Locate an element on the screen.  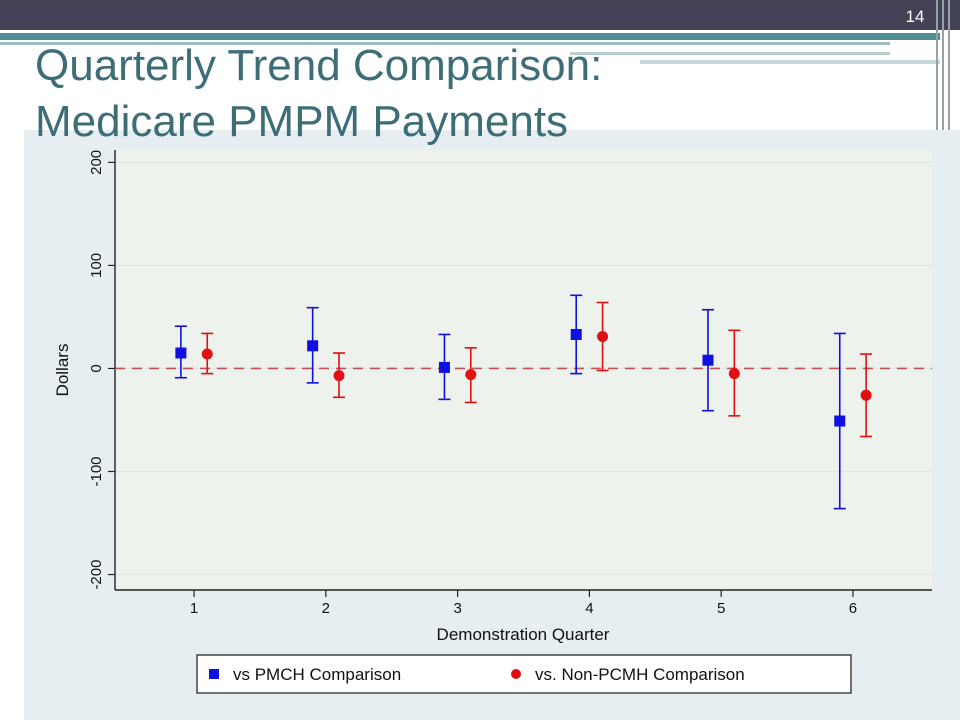
x-tick-label: 4 is located at coordinates (589, 608).